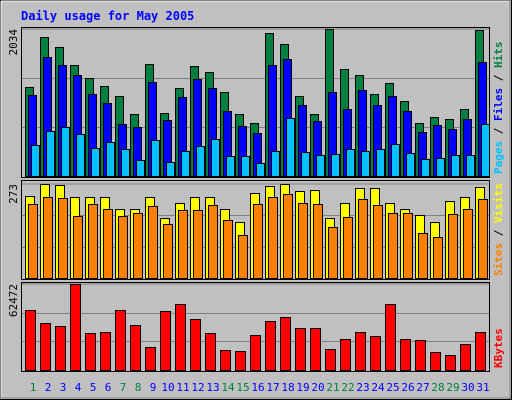 The height and width of the screenshot is (400, 512). I want to click on x-tick-label: 27, so click(422, 387).